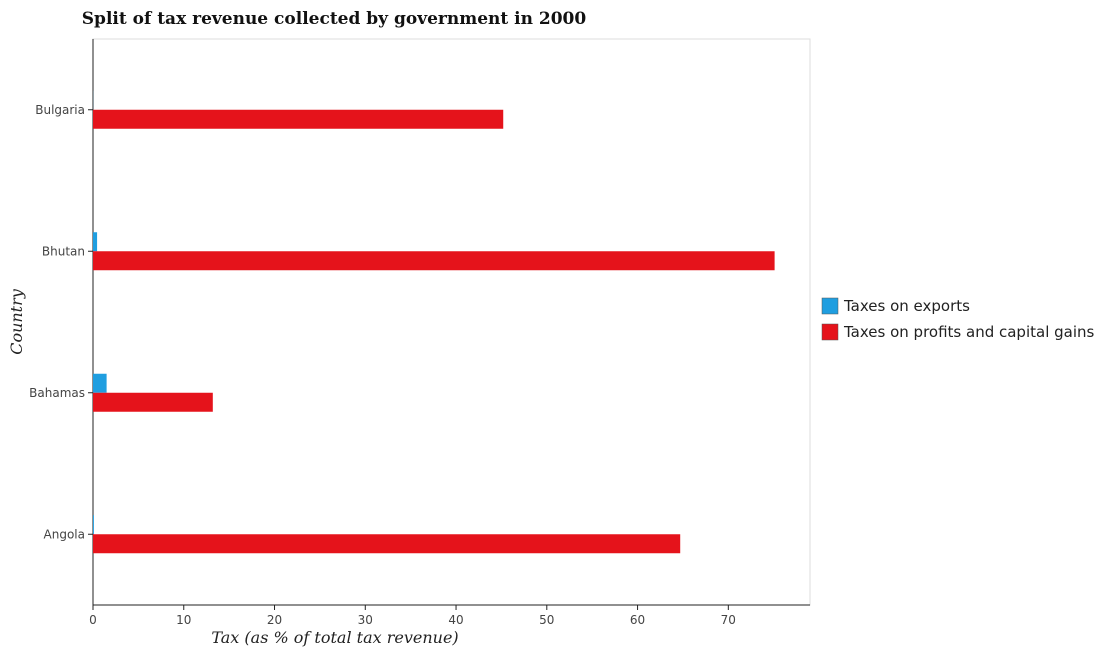  What do you see at coordinates (386, 543) in the screenshot?
I see `bar-profits-angola` at bounding box center [386, 543].